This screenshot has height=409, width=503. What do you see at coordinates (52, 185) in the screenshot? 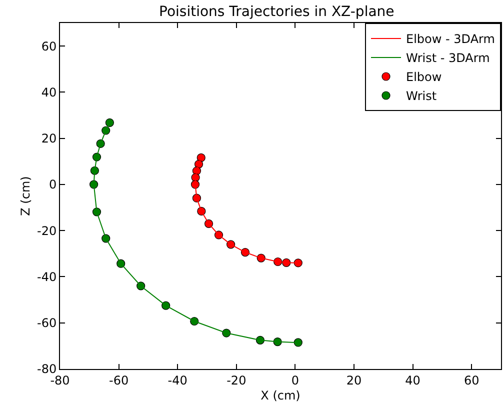
I see `y-tick-label: 0` at bounding box center [52, 185].